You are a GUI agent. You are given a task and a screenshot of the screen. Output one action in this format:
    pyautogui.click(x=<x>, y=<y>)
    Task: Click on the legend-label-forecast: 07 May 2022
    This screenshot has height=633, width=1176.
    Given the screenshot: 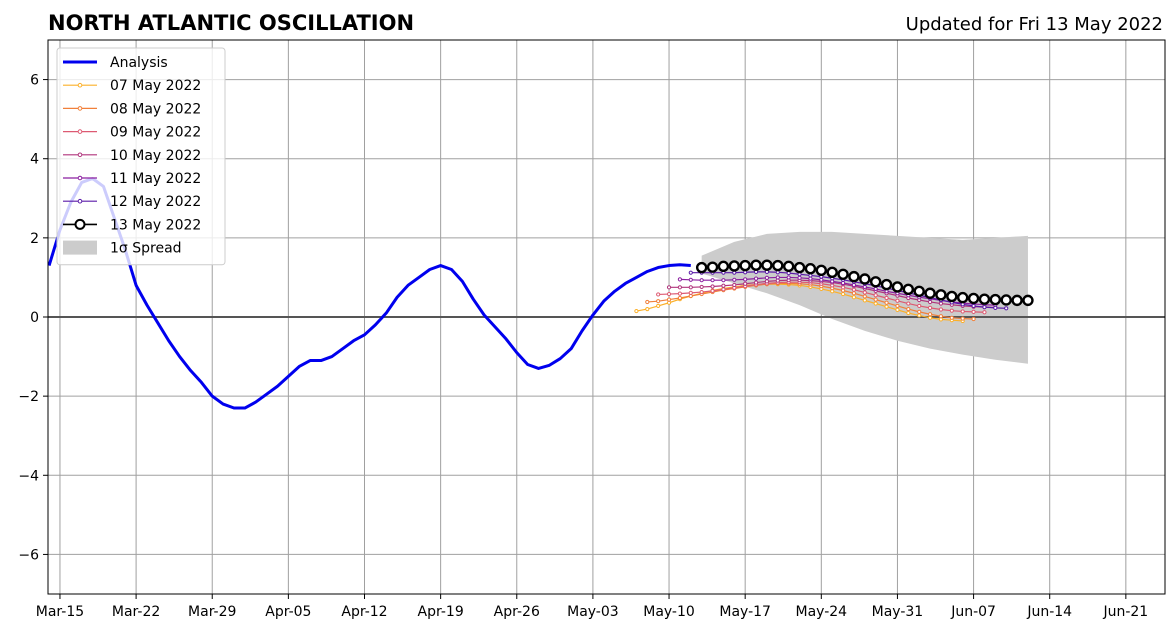 What is the action you would take?
    pyautogui.click(x=155, y=86)
    